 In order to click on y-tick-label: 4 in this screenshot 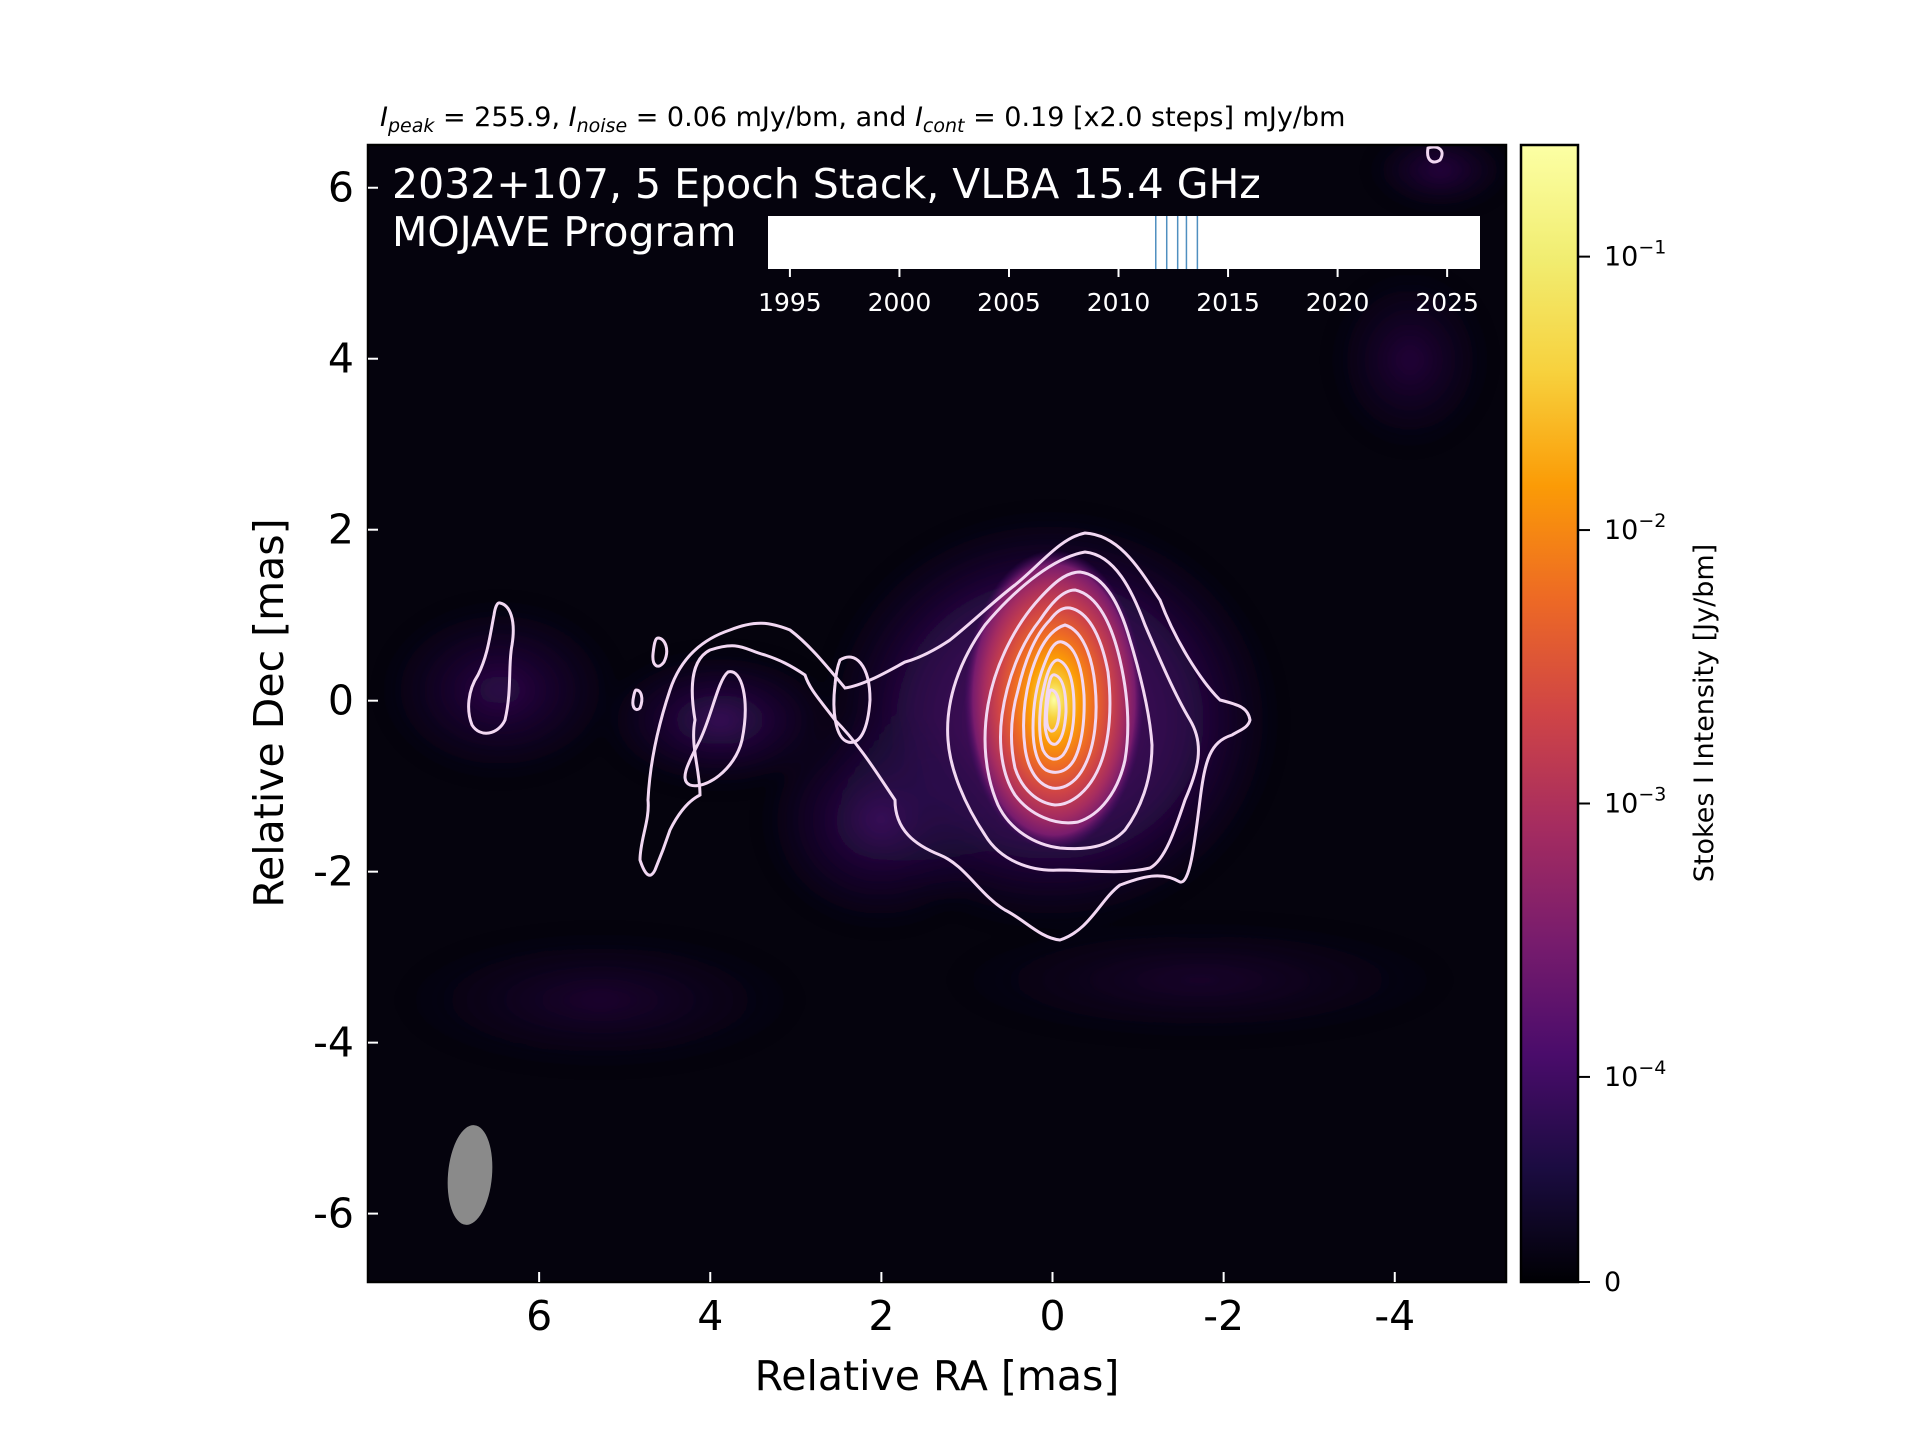, I will do `click(341, 359)`.